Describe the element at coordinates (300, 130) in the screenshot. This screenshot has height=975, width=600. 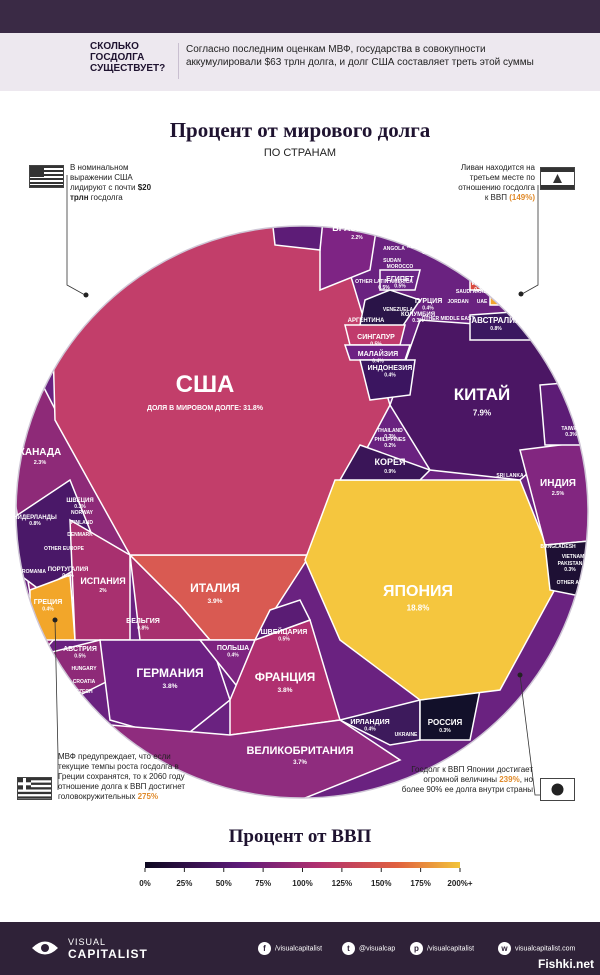
I see `chart-title: Процент от мирового долга` at that location.